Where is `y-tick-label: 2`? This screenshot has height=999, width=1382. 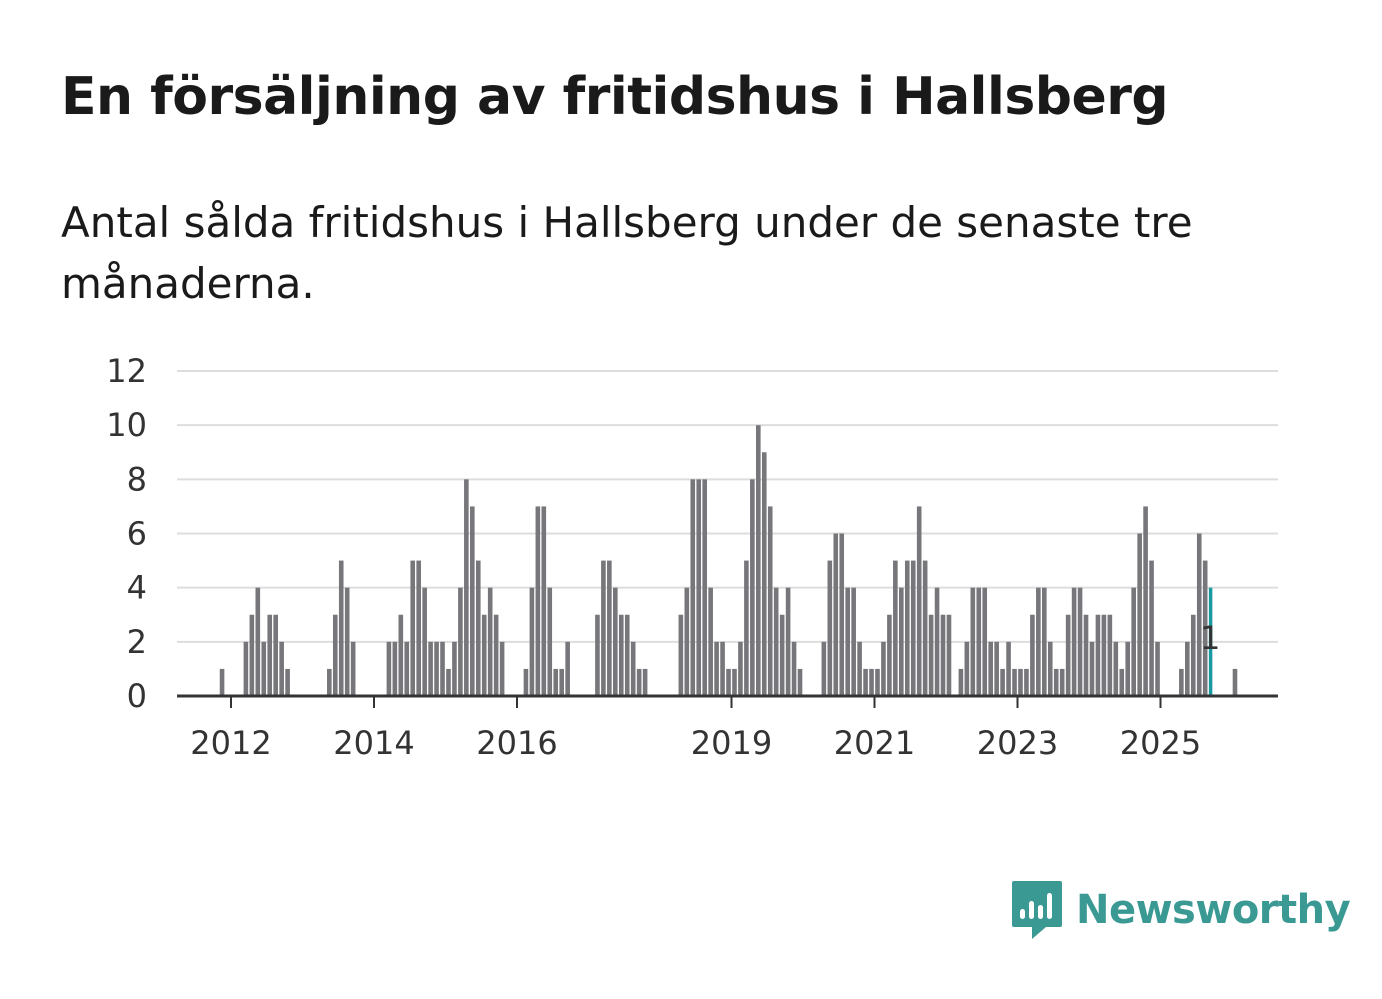 y-tick-label: 2 is located at coordinates (137, 642).